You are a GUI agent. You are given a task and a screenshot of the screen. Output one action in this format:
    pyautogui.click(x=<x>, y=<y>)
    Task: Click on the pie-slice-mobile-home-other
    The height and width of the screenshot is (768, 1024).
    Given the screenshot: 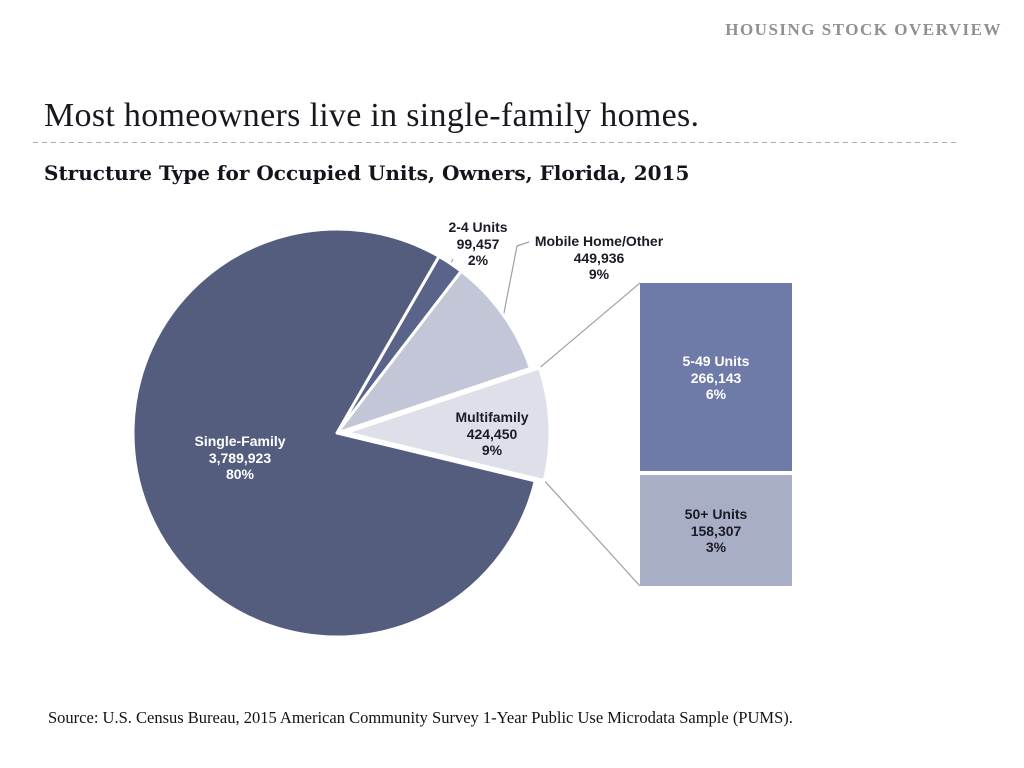 What is the action you would take?
    pyautogui.click(x=433, y=352)
    